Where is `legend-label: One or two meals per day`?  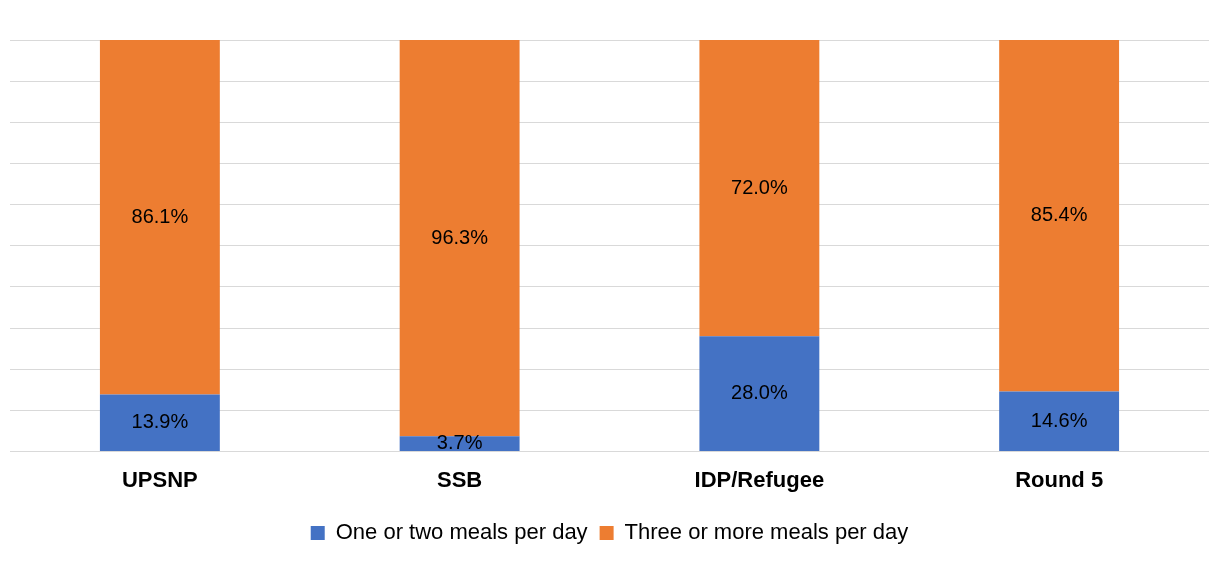 legend-label: One or two meals per day is located at coordinates (461, 532).